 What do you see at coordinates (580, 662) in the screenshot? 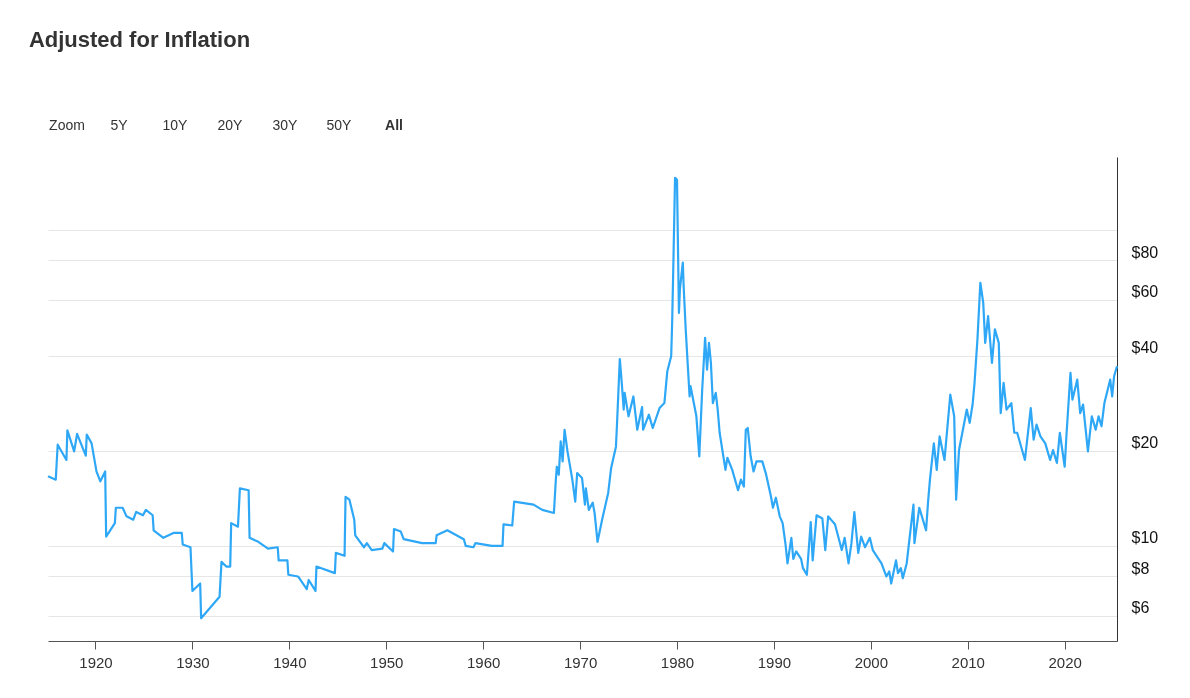
I see `x-tick-label: 1970` at bounding box center [580, 662].